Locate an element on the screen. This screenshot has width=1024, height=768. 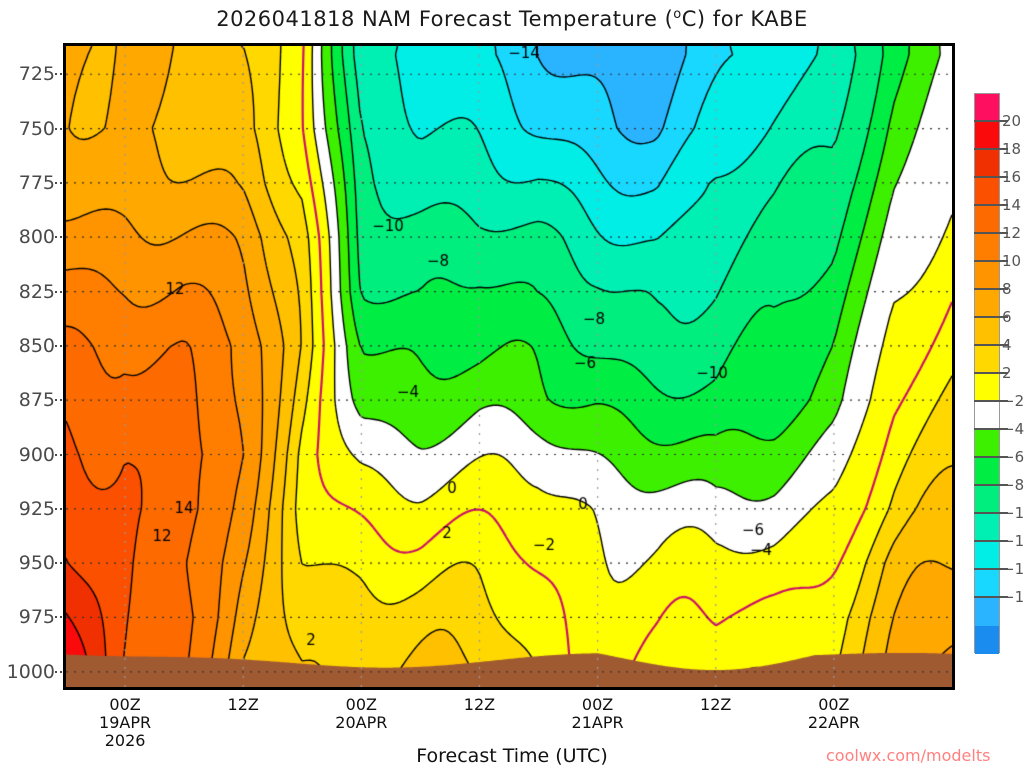
y-tick-label: 975 is located at coordinates (36, 617).